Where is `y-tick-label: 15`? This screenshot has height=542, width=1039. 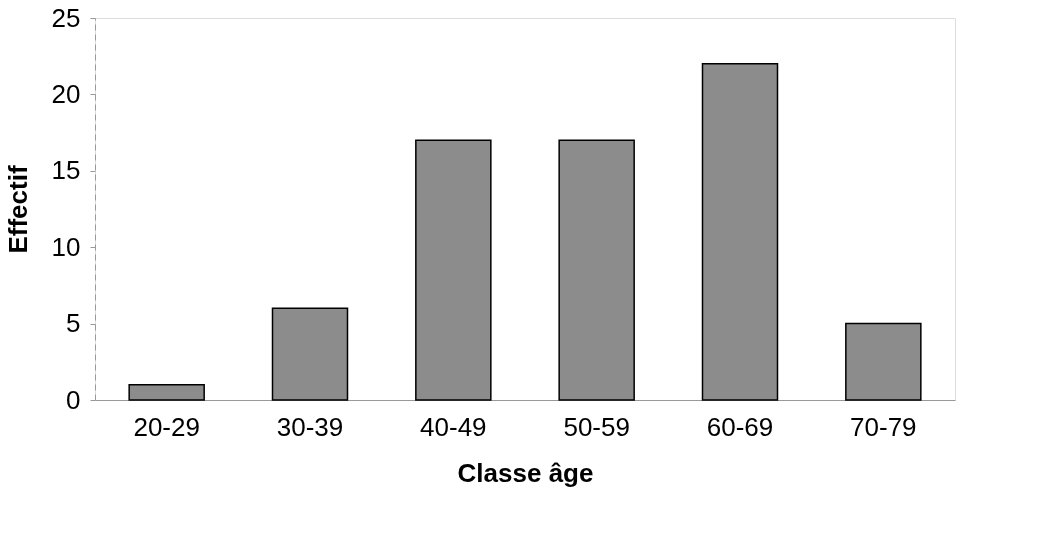
y-tick-label: 15 is located at coordinates (66, 170).